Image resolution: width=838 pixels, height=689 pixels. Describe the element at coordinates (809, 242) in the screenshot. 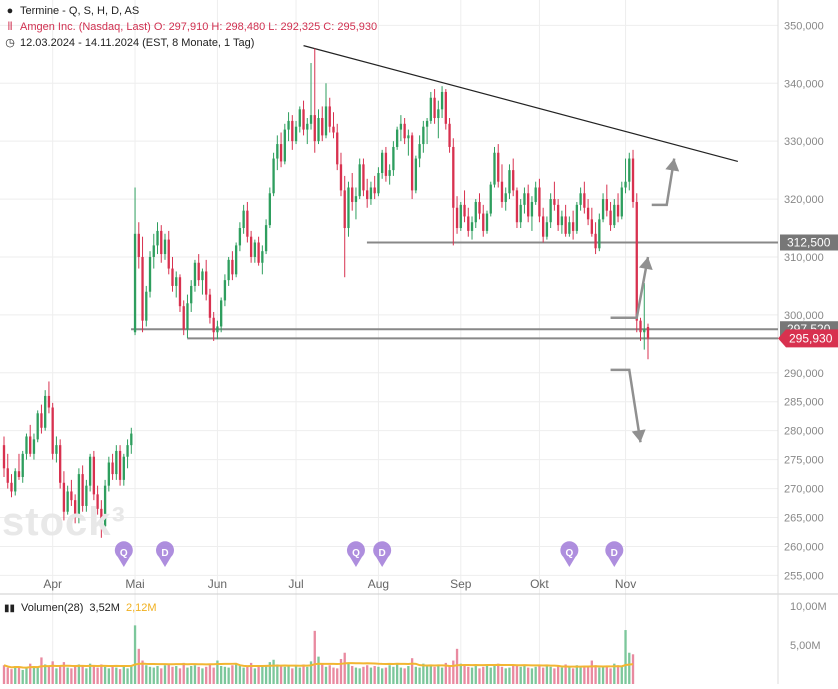

I see `level-tag-label: 312,500` at that location.